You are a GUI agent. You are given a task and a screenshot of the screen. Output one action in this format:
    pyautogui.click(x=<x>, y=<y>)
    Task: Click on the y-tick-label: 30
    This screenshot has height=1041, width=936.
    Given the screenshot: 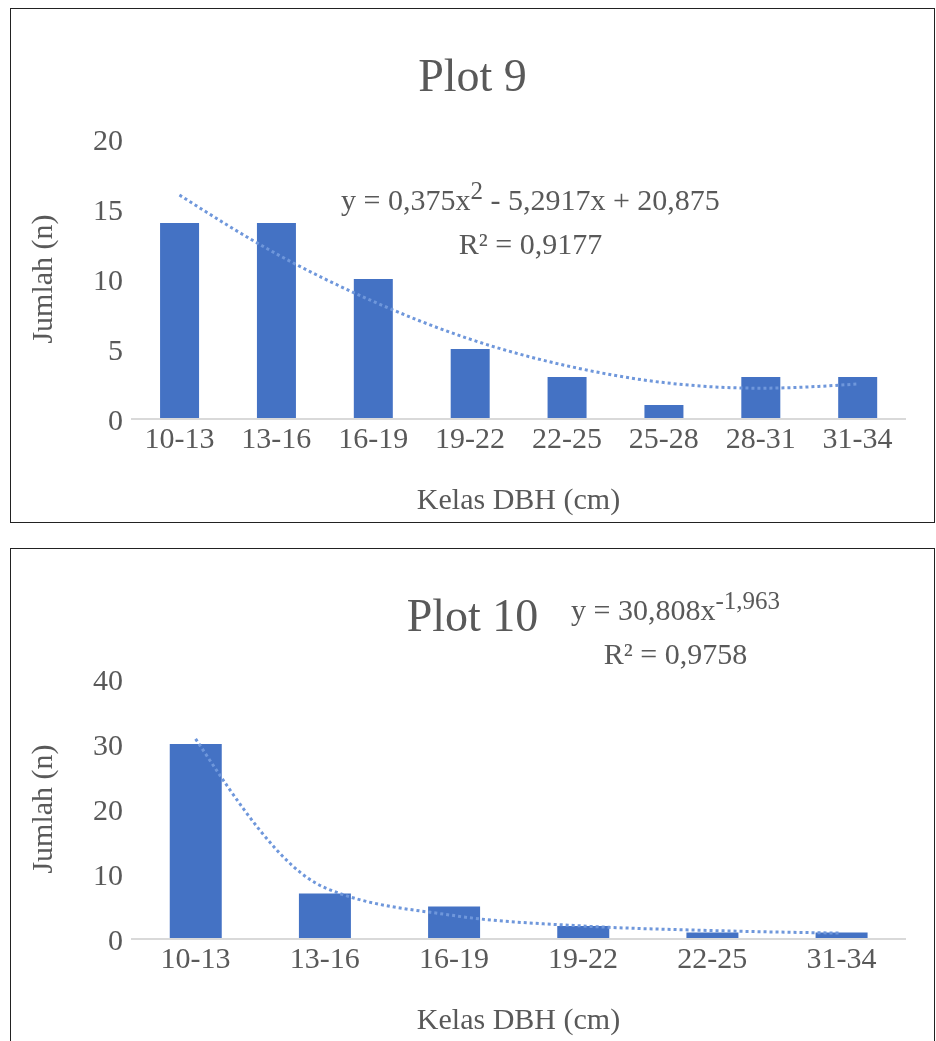 What is the action you would take?
    pyautogui.click(x=108, y=744)
    